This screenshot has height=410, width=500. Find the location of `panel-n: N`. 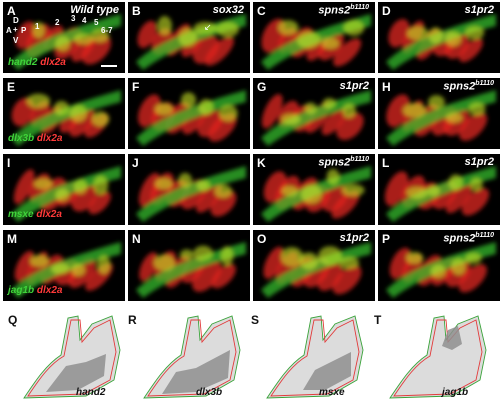

panel-n: N is located at coordinates (189, 265).